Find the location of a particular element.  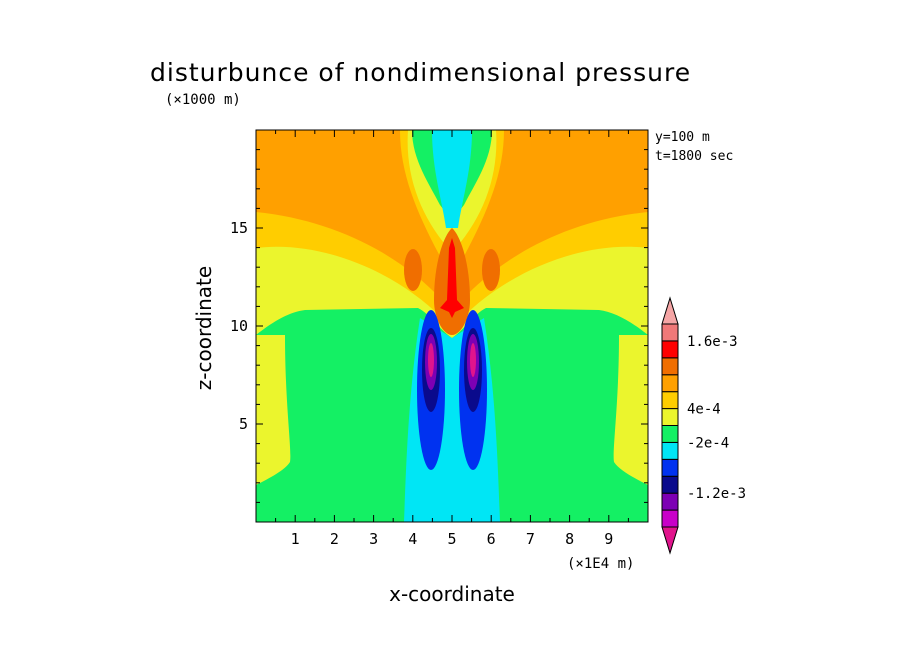

colorbar-upper-end is located at coordinates (670, 310).